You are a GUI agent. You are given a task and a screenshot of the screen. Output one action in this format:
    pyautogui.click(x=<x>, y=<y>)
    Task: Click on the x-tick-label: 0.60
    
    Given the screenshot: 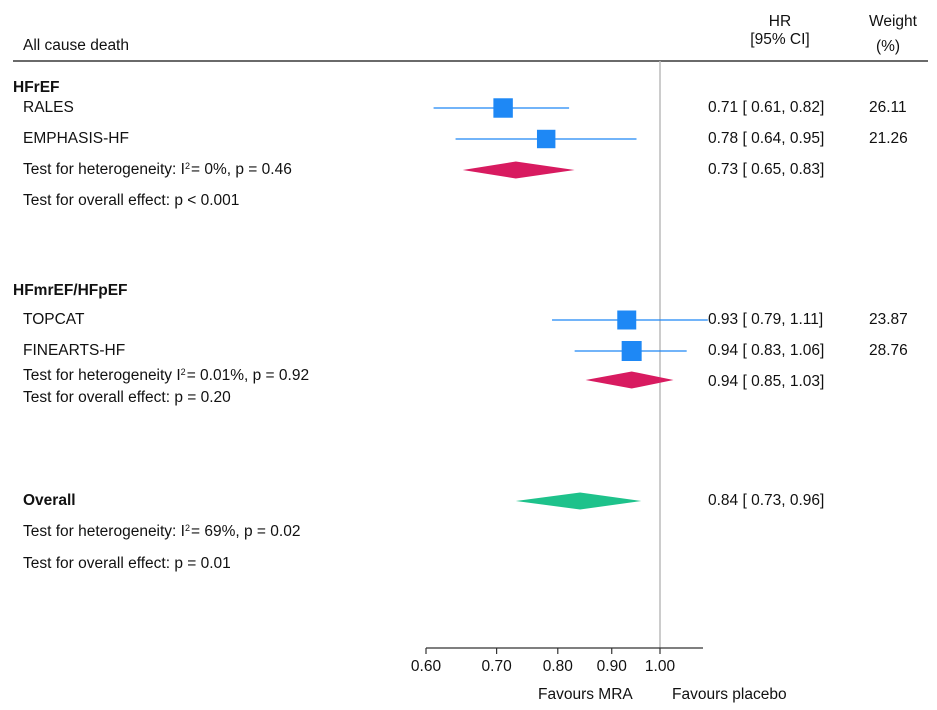 What is the action you would take?
    pyautogui.click(x=426, y=666)
    